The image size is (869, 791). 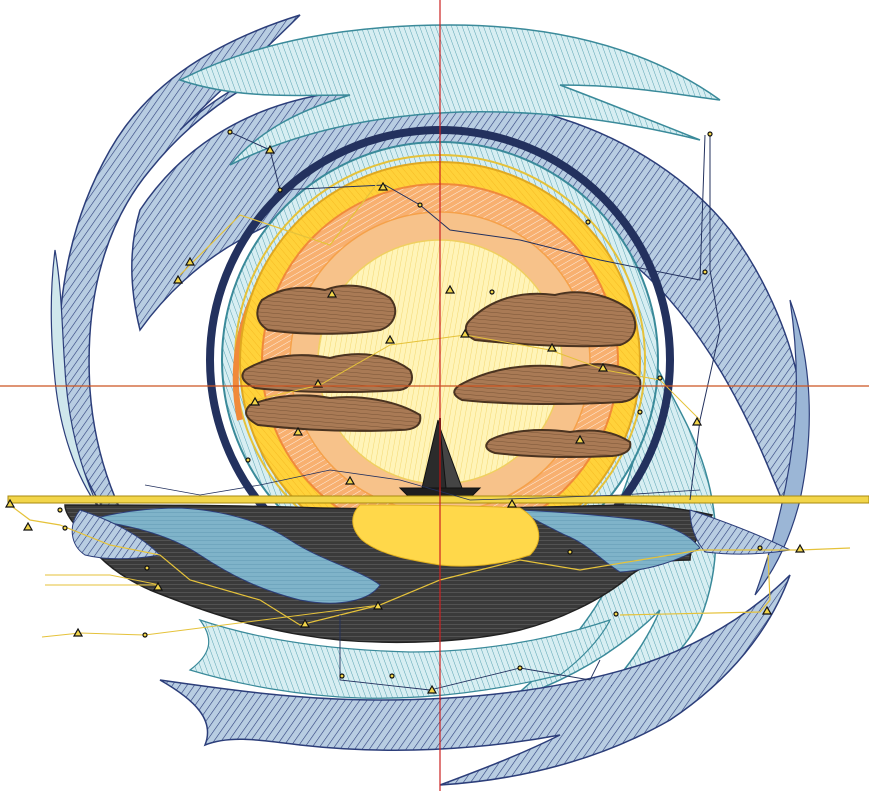 I want to click on horizon-line, so click(x=438, y=499).